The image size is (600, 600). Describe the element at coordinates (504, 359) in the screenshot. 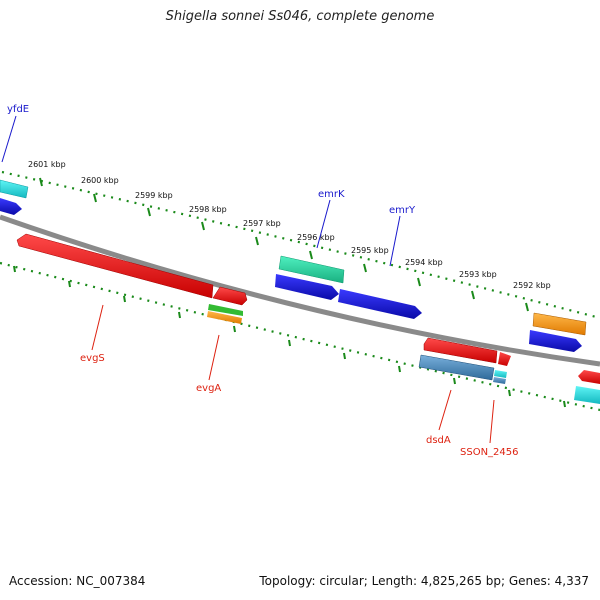

I see `gene-red-small-right` at that location.